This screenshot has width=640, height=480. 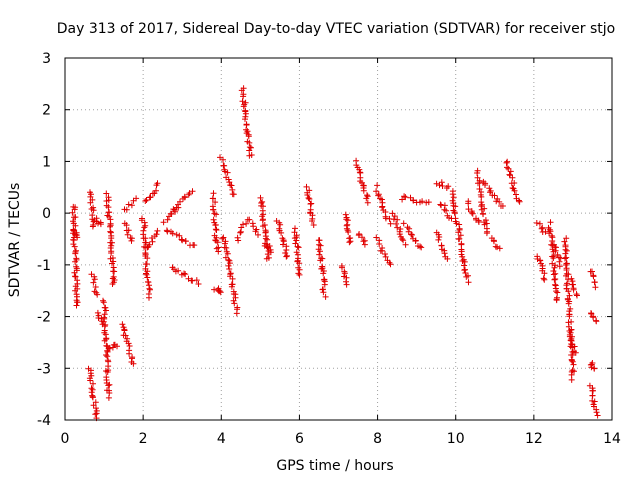 I want to click on y-tick-label: 3, so click(x=46, y=59).